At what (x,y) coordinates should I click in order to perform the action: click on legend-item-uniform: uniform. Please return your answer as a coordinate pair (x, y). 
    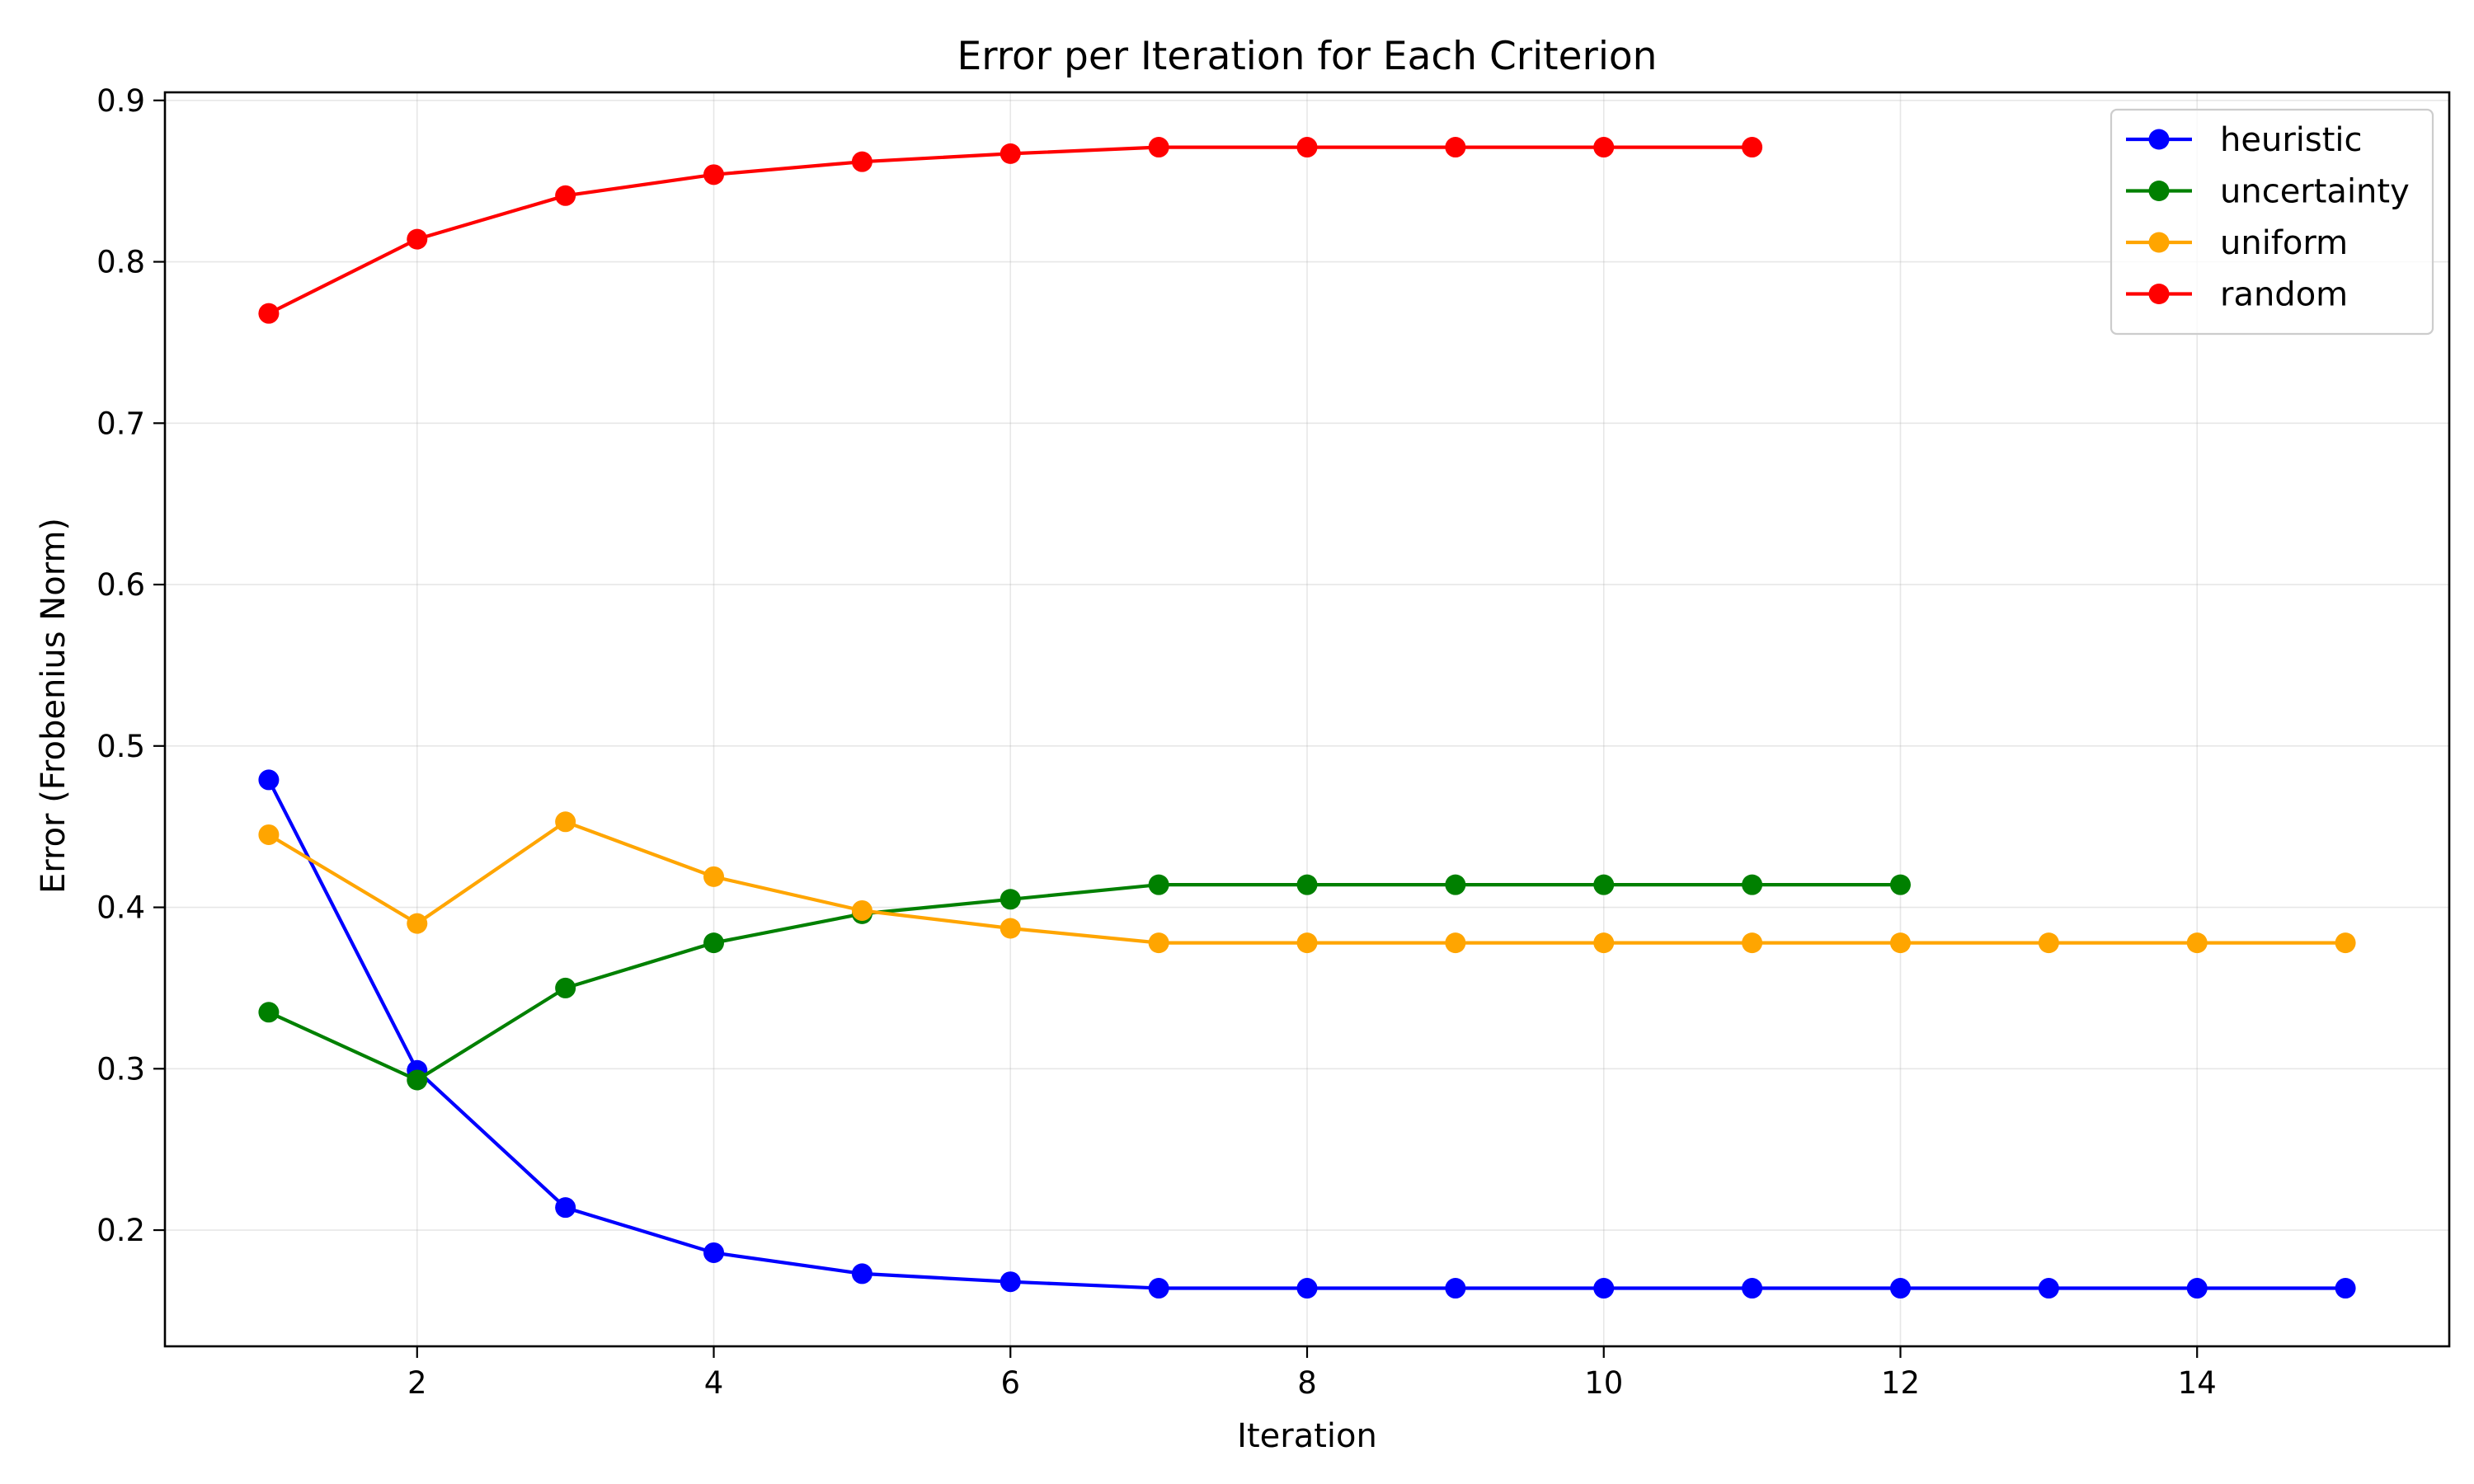
    Looking at the image, I should click on (2237, 243).